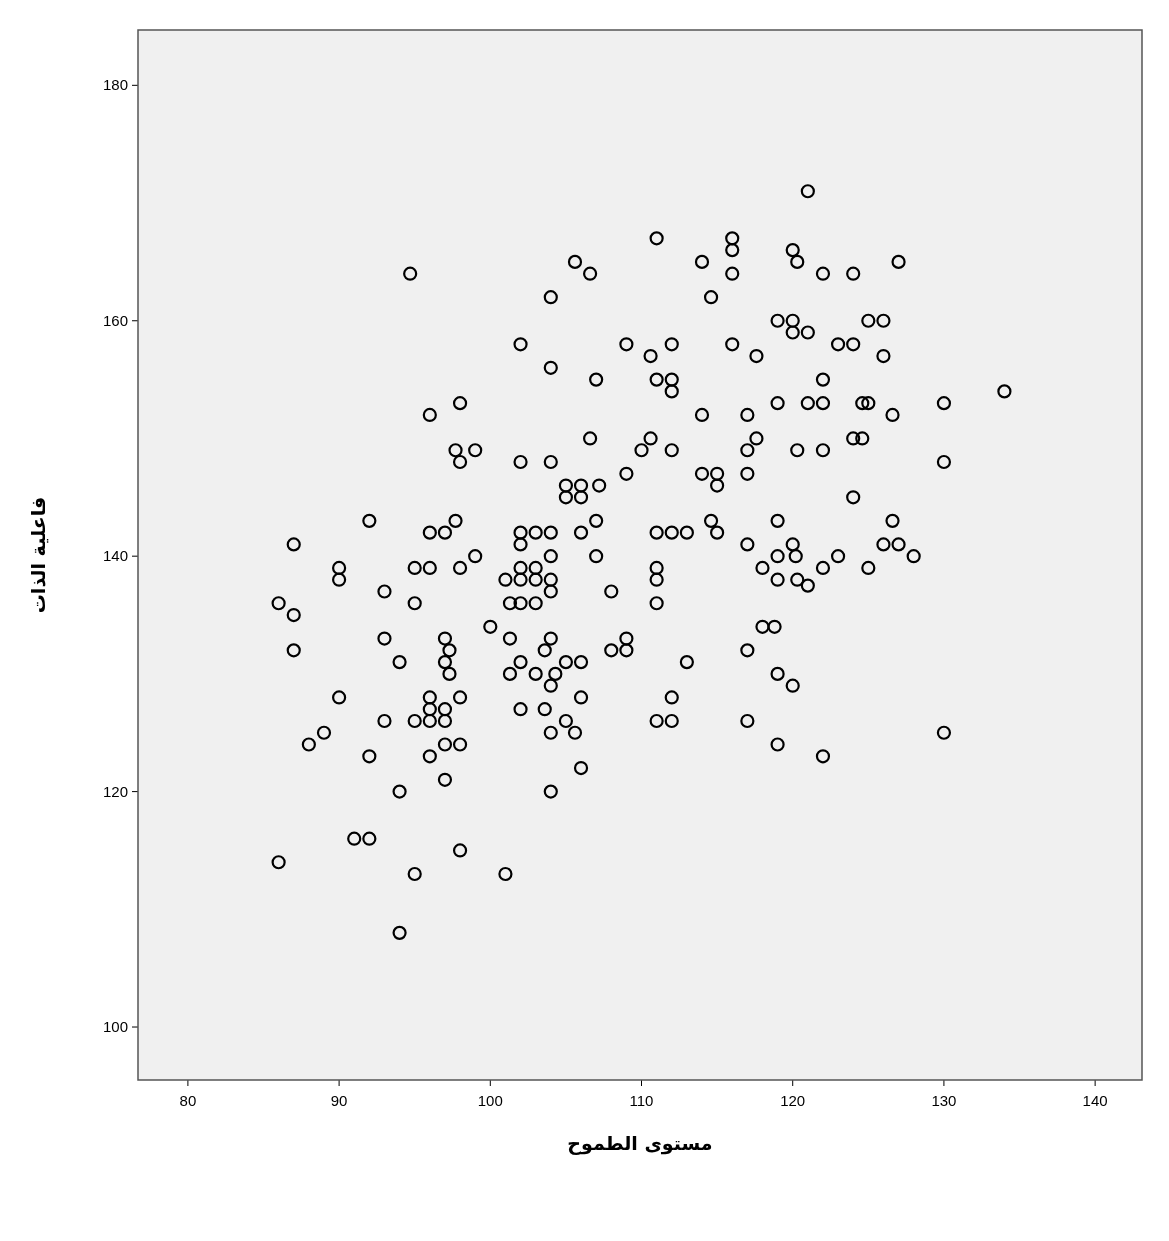 This screenshot has width=1169, height=1241. I want to click on x-tick-label: 120, so click(793, 1100).